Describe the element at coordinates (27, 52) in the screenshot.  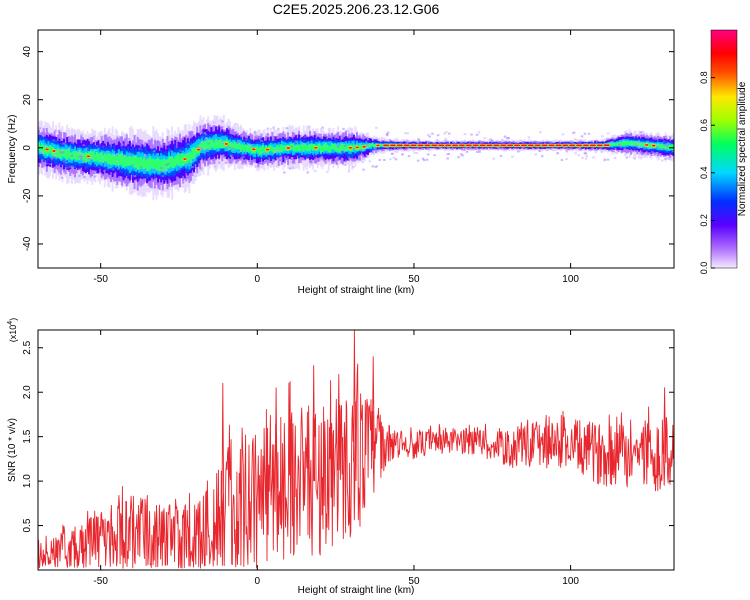
I see `y-tick-label: 40` at that location.